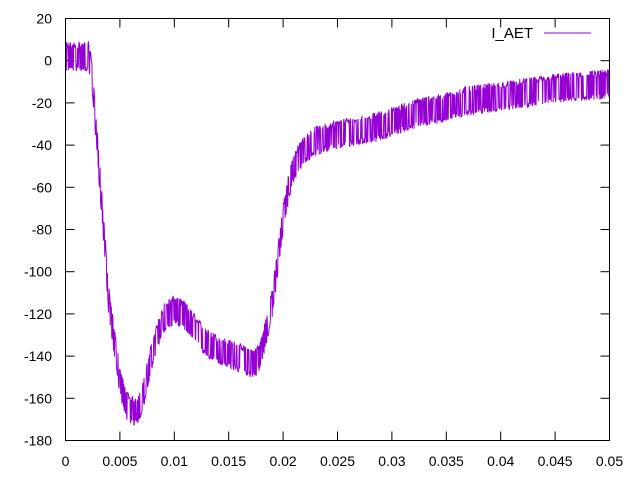  I want to click on x-tick-label: 0.02, so click(282, 461).